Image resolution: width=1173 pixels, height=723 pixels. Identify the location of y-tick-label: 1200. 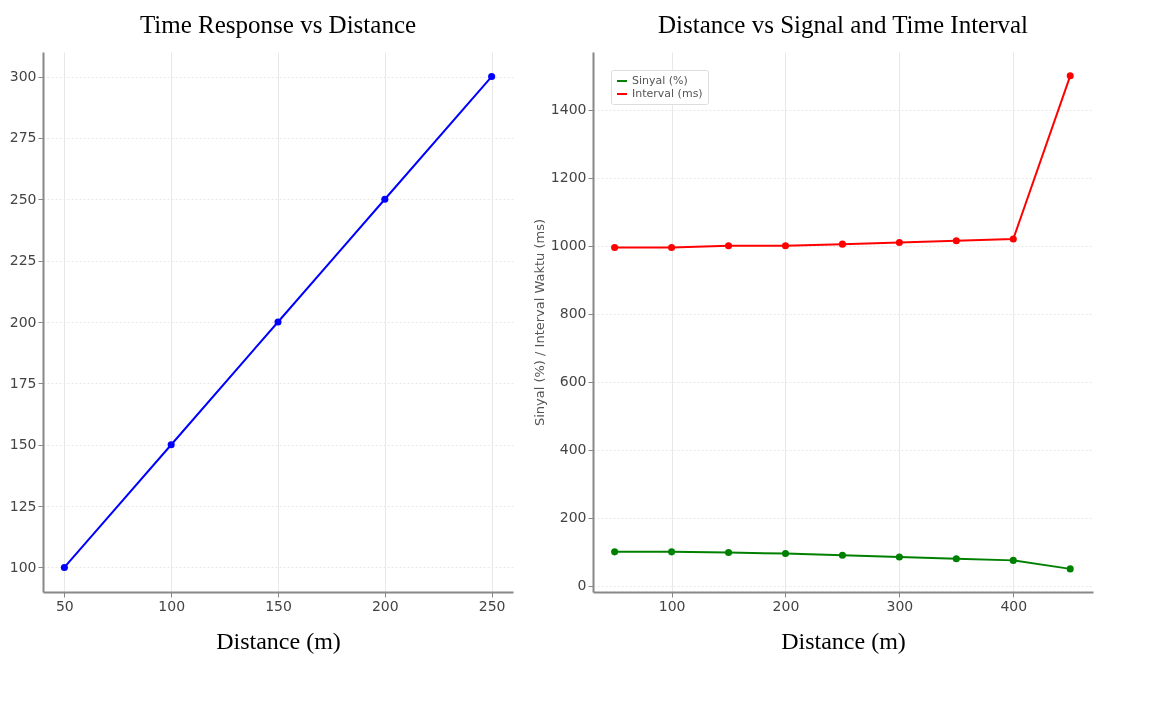
(568, 177).